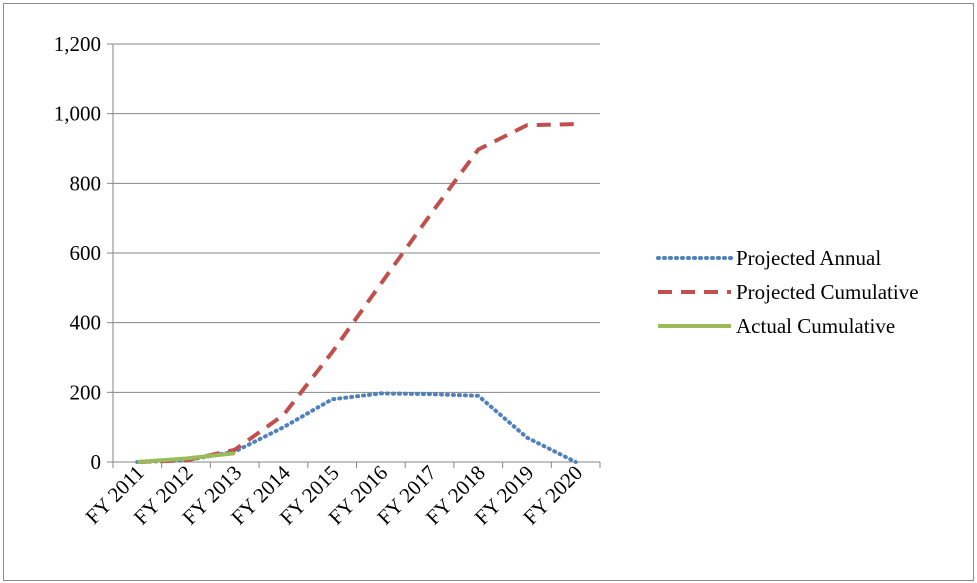 The height and width of the screenshot is (583, 977). I want to click on y-tick-labels: 0 200 400 600 800 1,000 1,200, so click(77, 253).